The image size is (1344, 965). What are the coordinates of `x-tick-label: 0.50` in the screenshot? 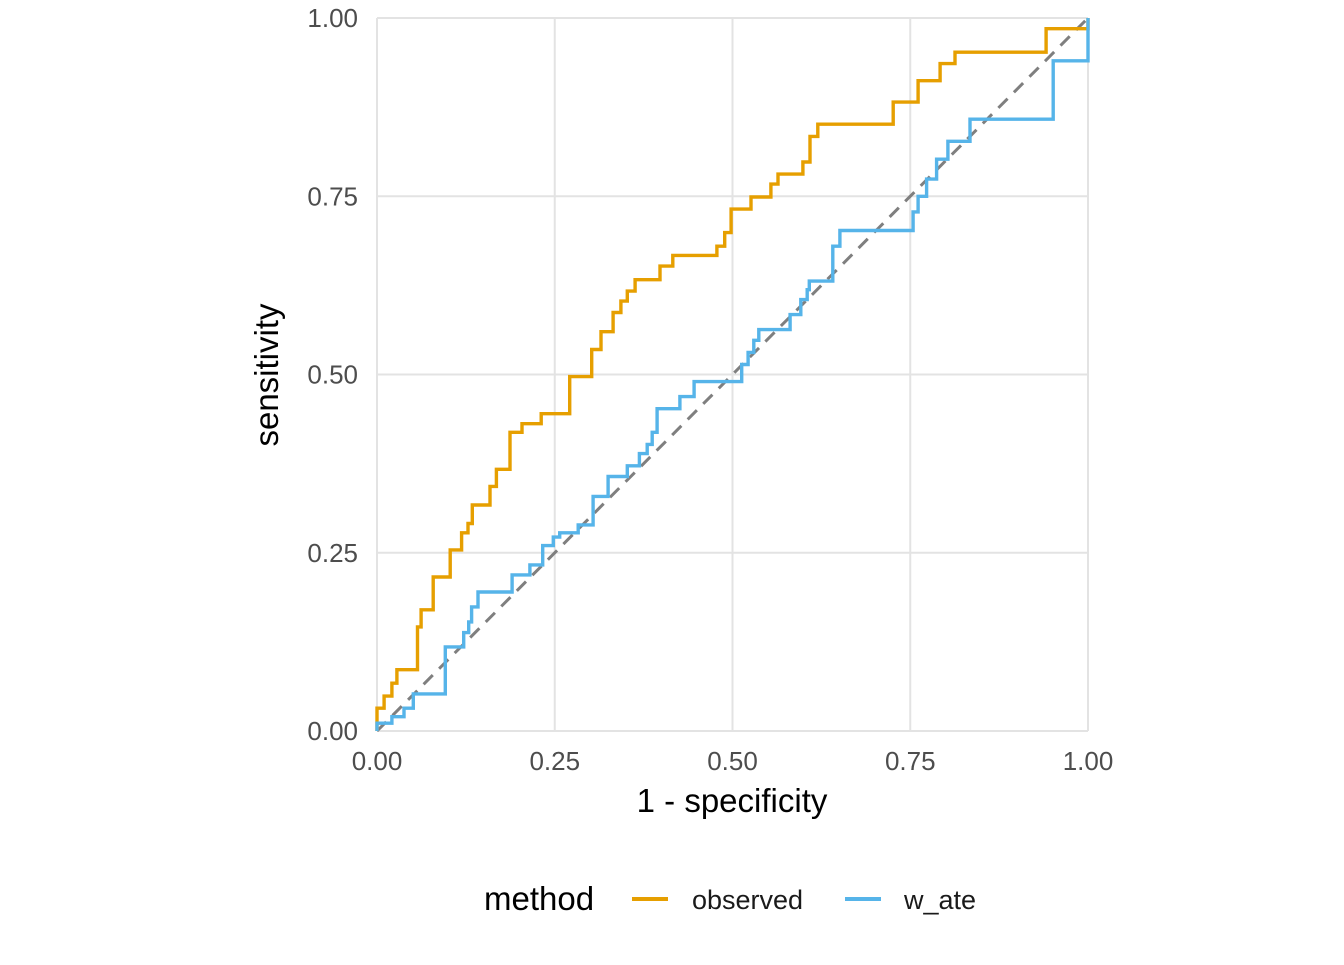 It's located at (732, 761).